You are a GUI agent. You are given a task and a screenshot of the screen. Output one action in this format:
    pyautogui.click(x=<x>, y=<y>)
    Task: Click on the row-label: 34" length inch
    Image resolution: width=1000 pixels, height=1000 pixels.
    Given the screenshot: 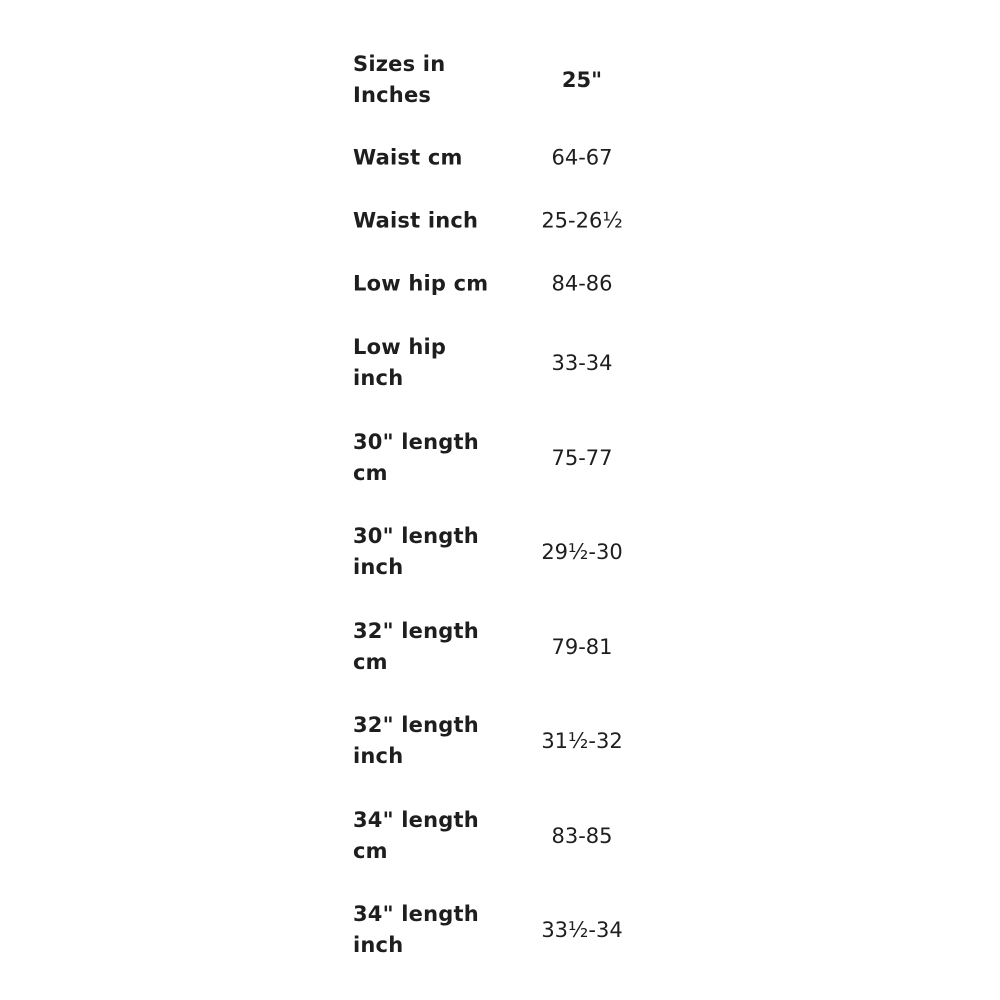 What is the action you would take?
    pyautogui.click(x=416, y=929)
    